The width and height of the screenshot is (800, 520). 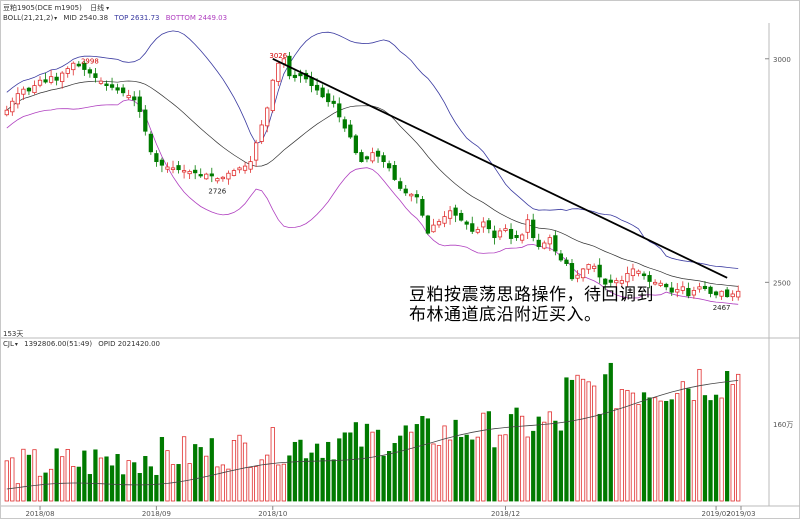 I want to click on boll-indicator-name: BOLL(21,21,2), so click(x=28, y=18).